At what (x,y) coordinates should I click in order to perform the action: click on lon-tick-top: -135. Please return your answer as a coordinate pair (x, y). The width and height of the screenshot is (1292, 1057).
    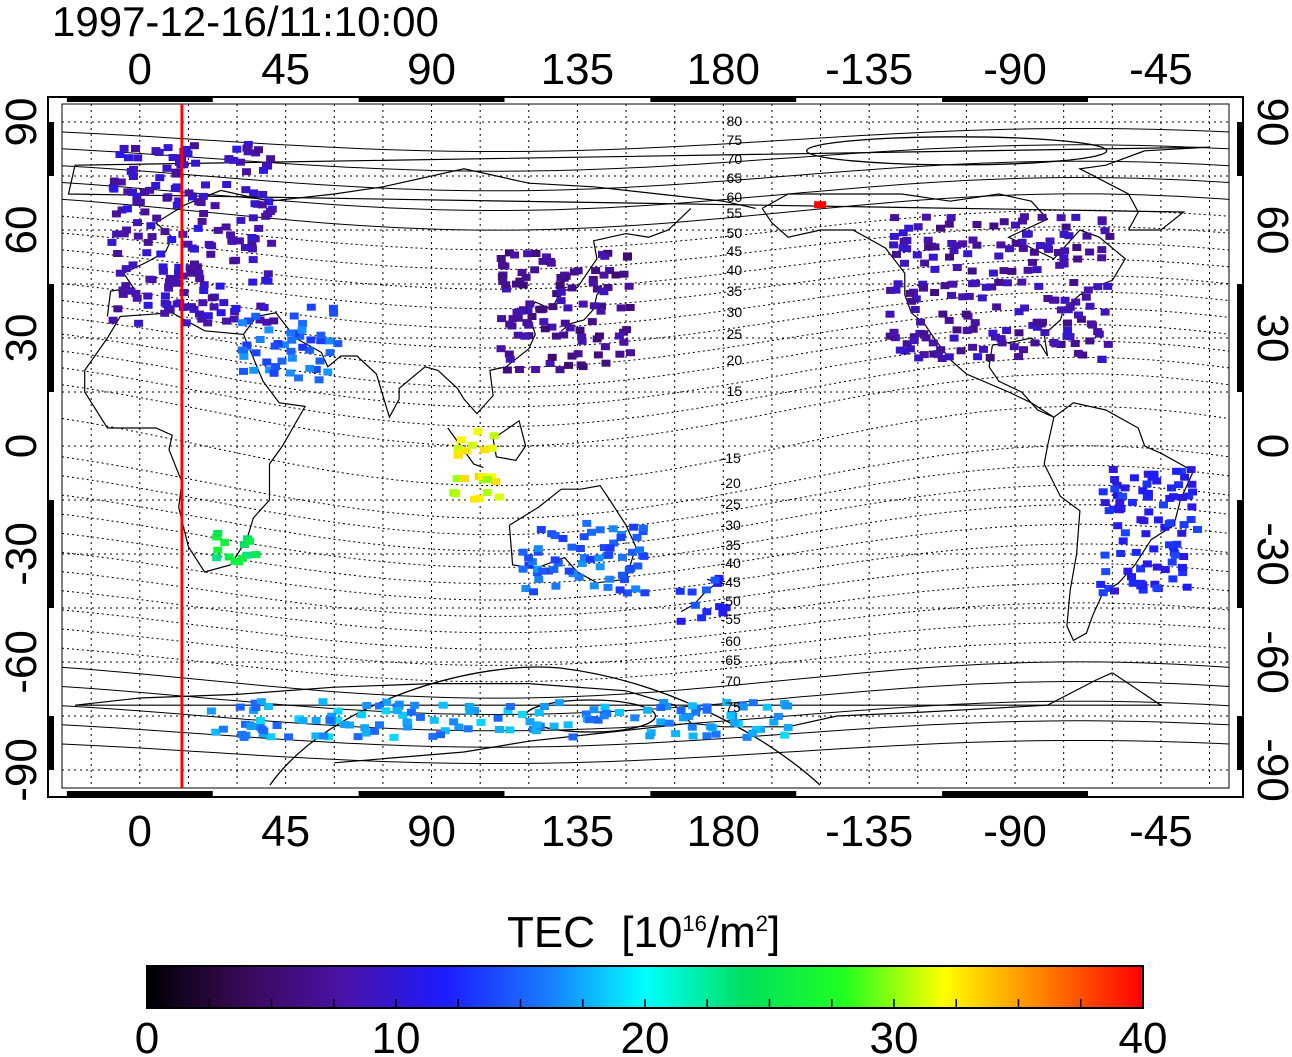
    Looking at the image, I should click on (869, 69).